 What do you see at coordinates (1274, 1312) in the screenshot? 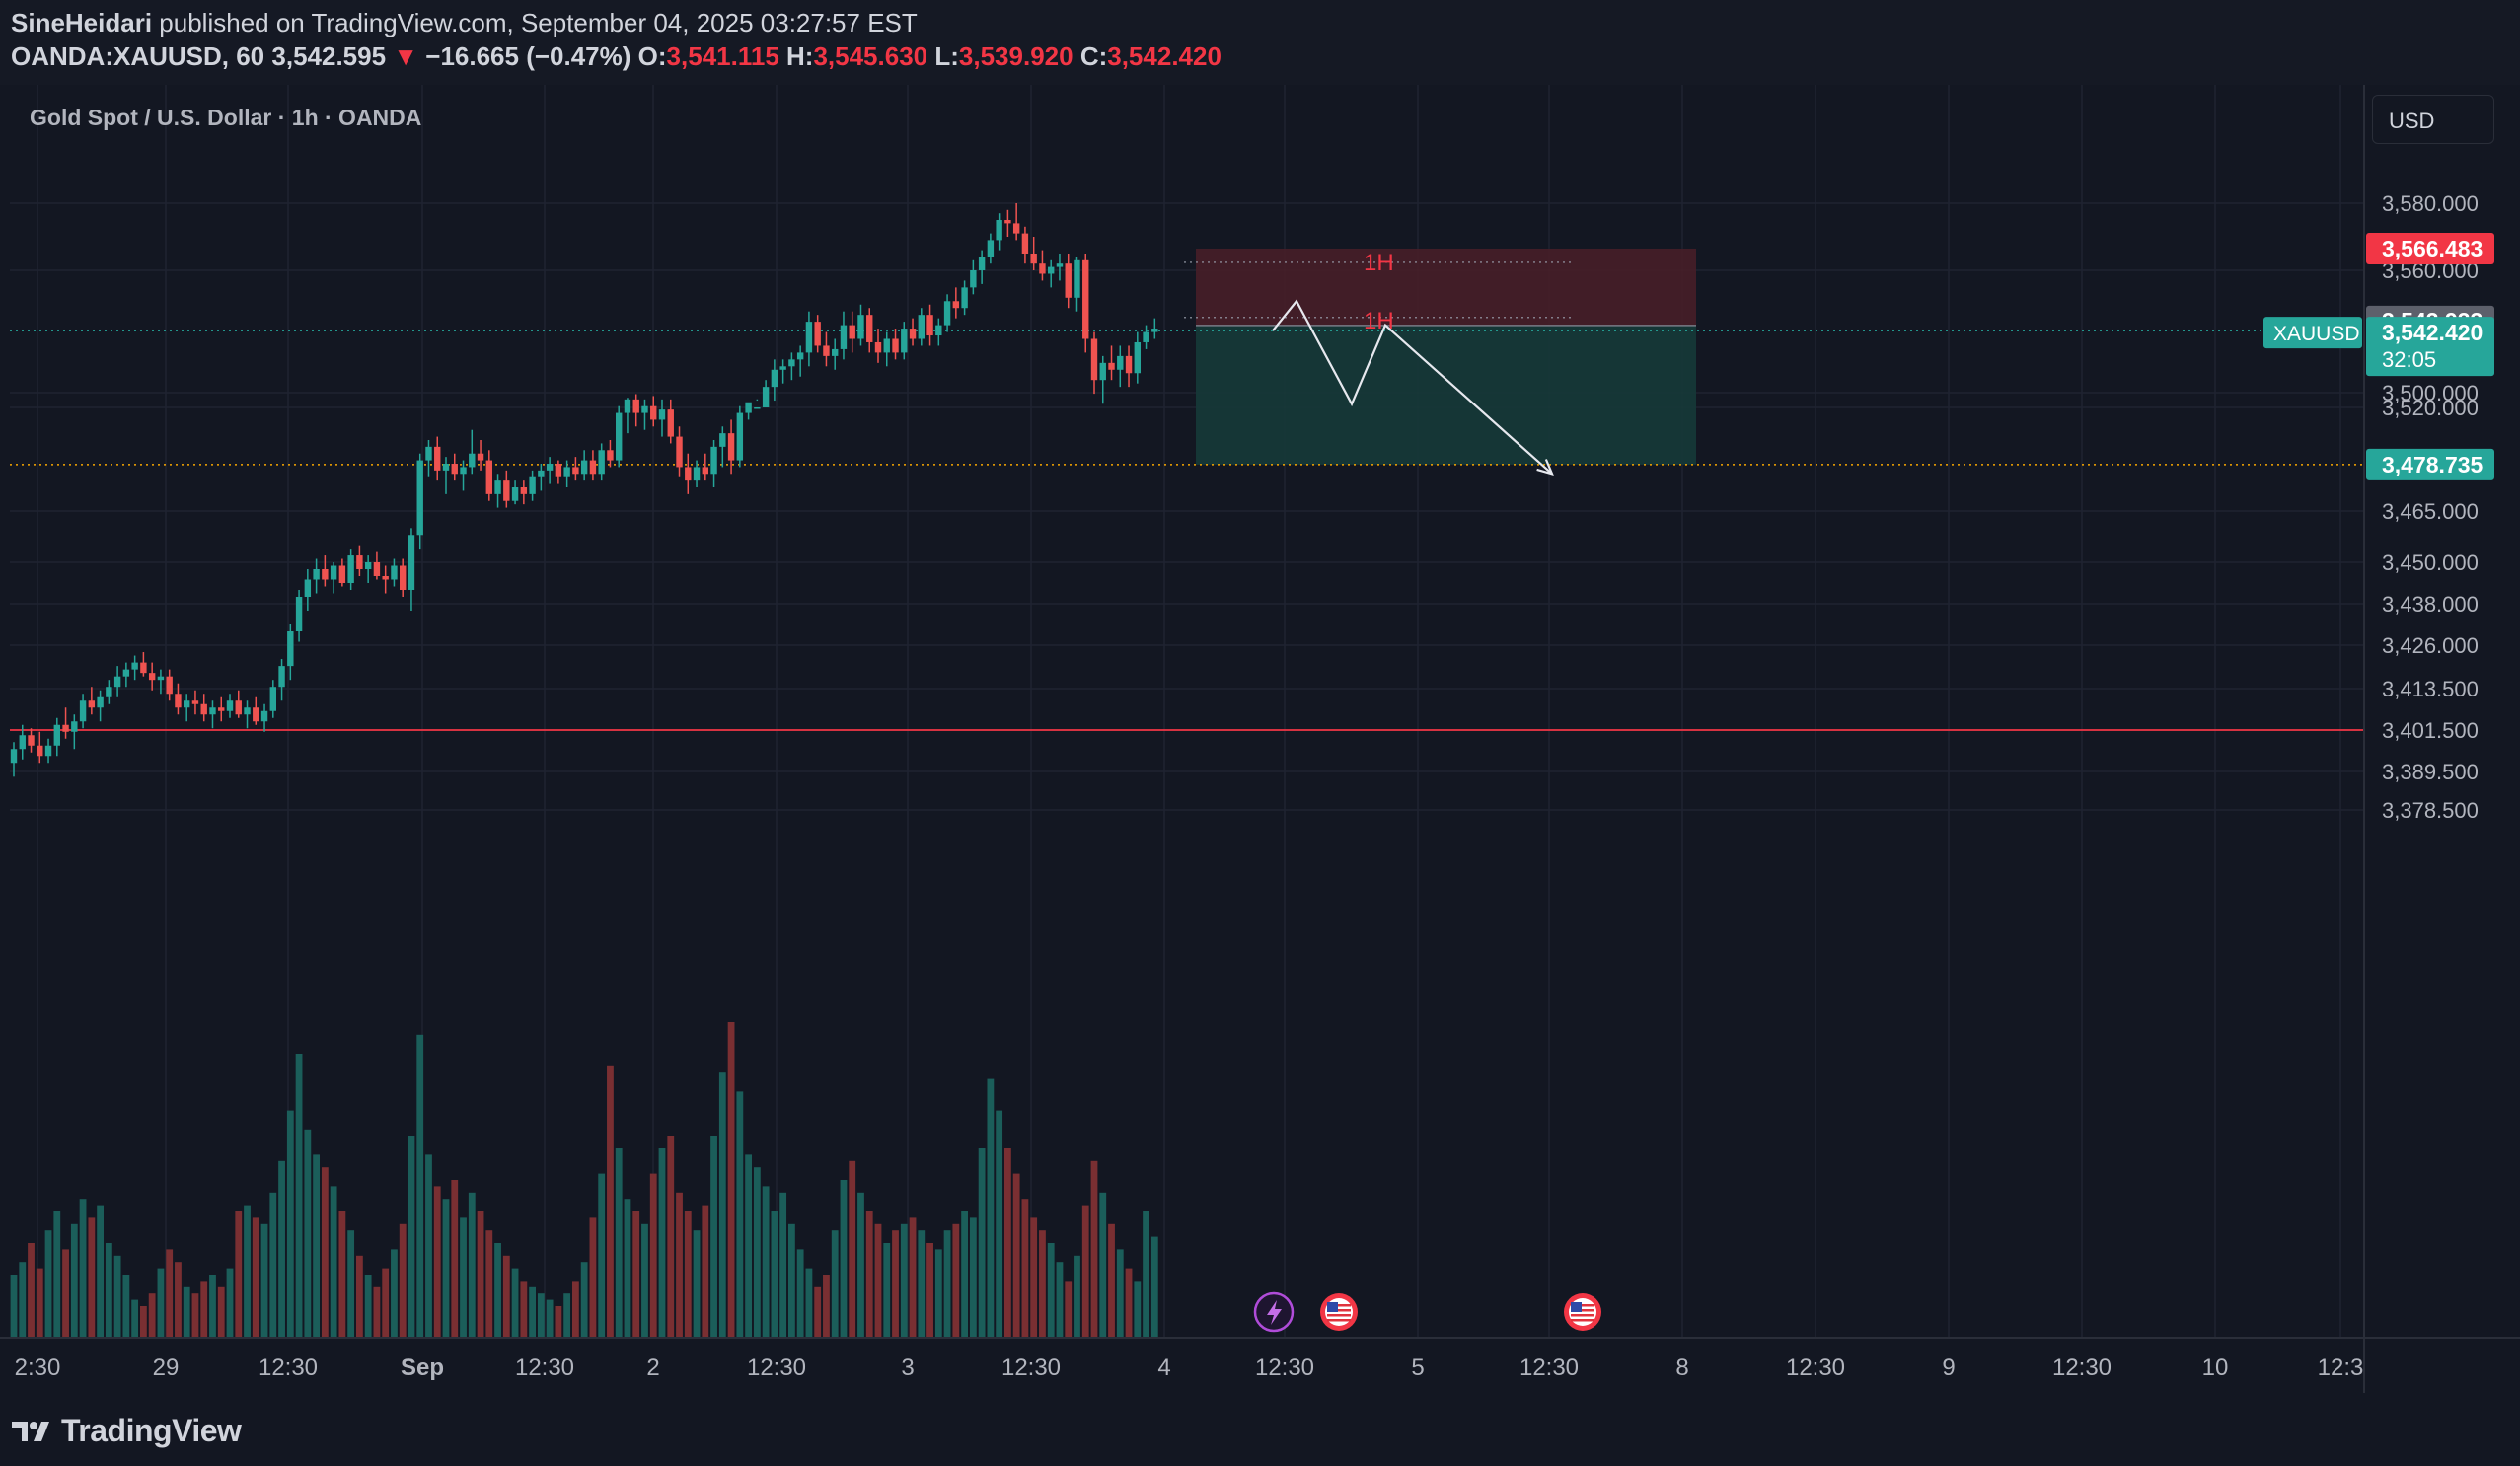
I see `lightning-event-icon` at bounding box center [1274, 1312].